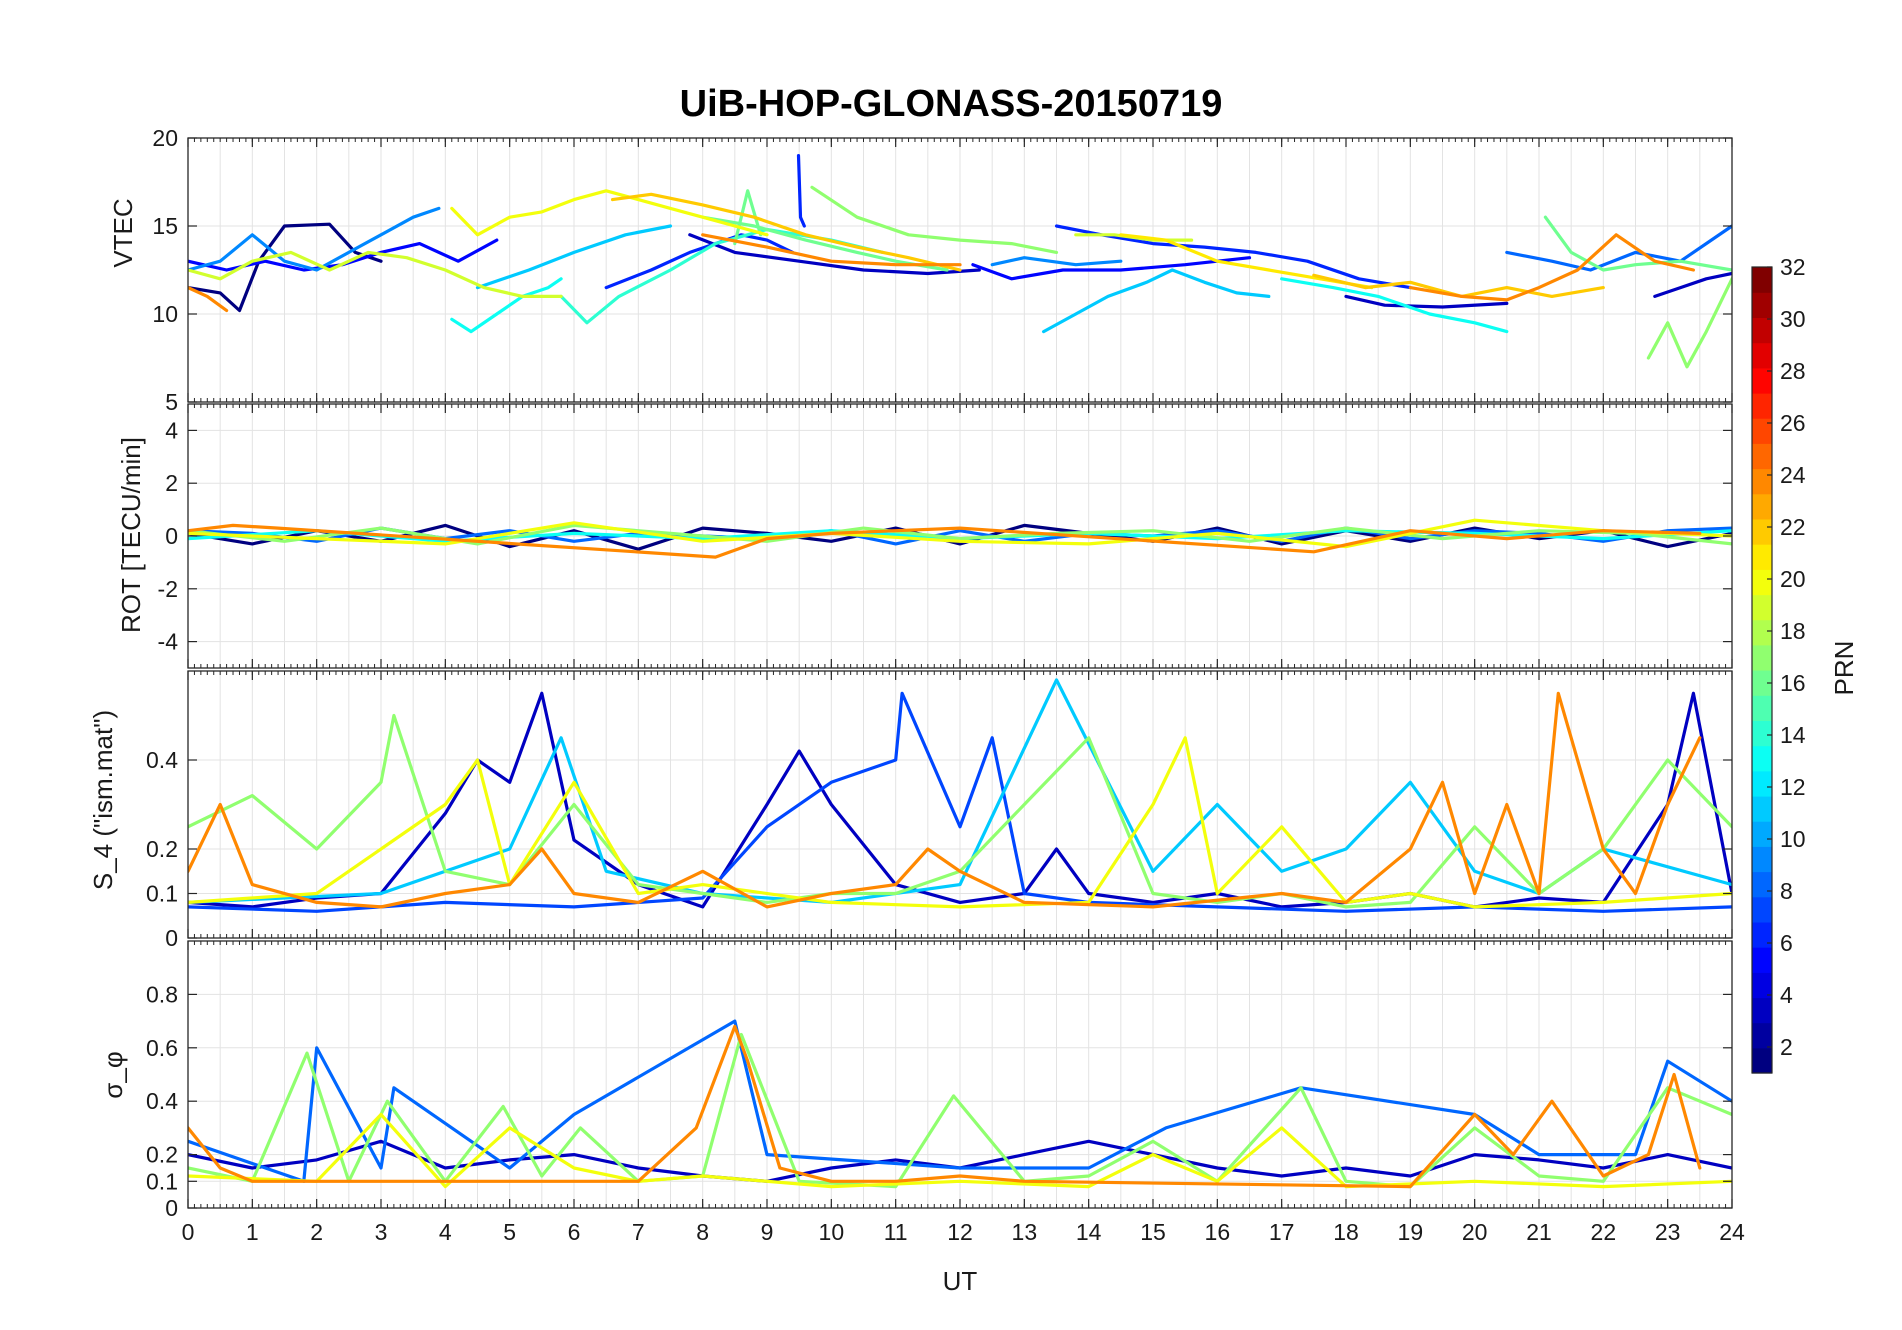  Describe the element at coordinates (896, 1232) in the screenshot. I see `x-tick-label: 11` at that location.